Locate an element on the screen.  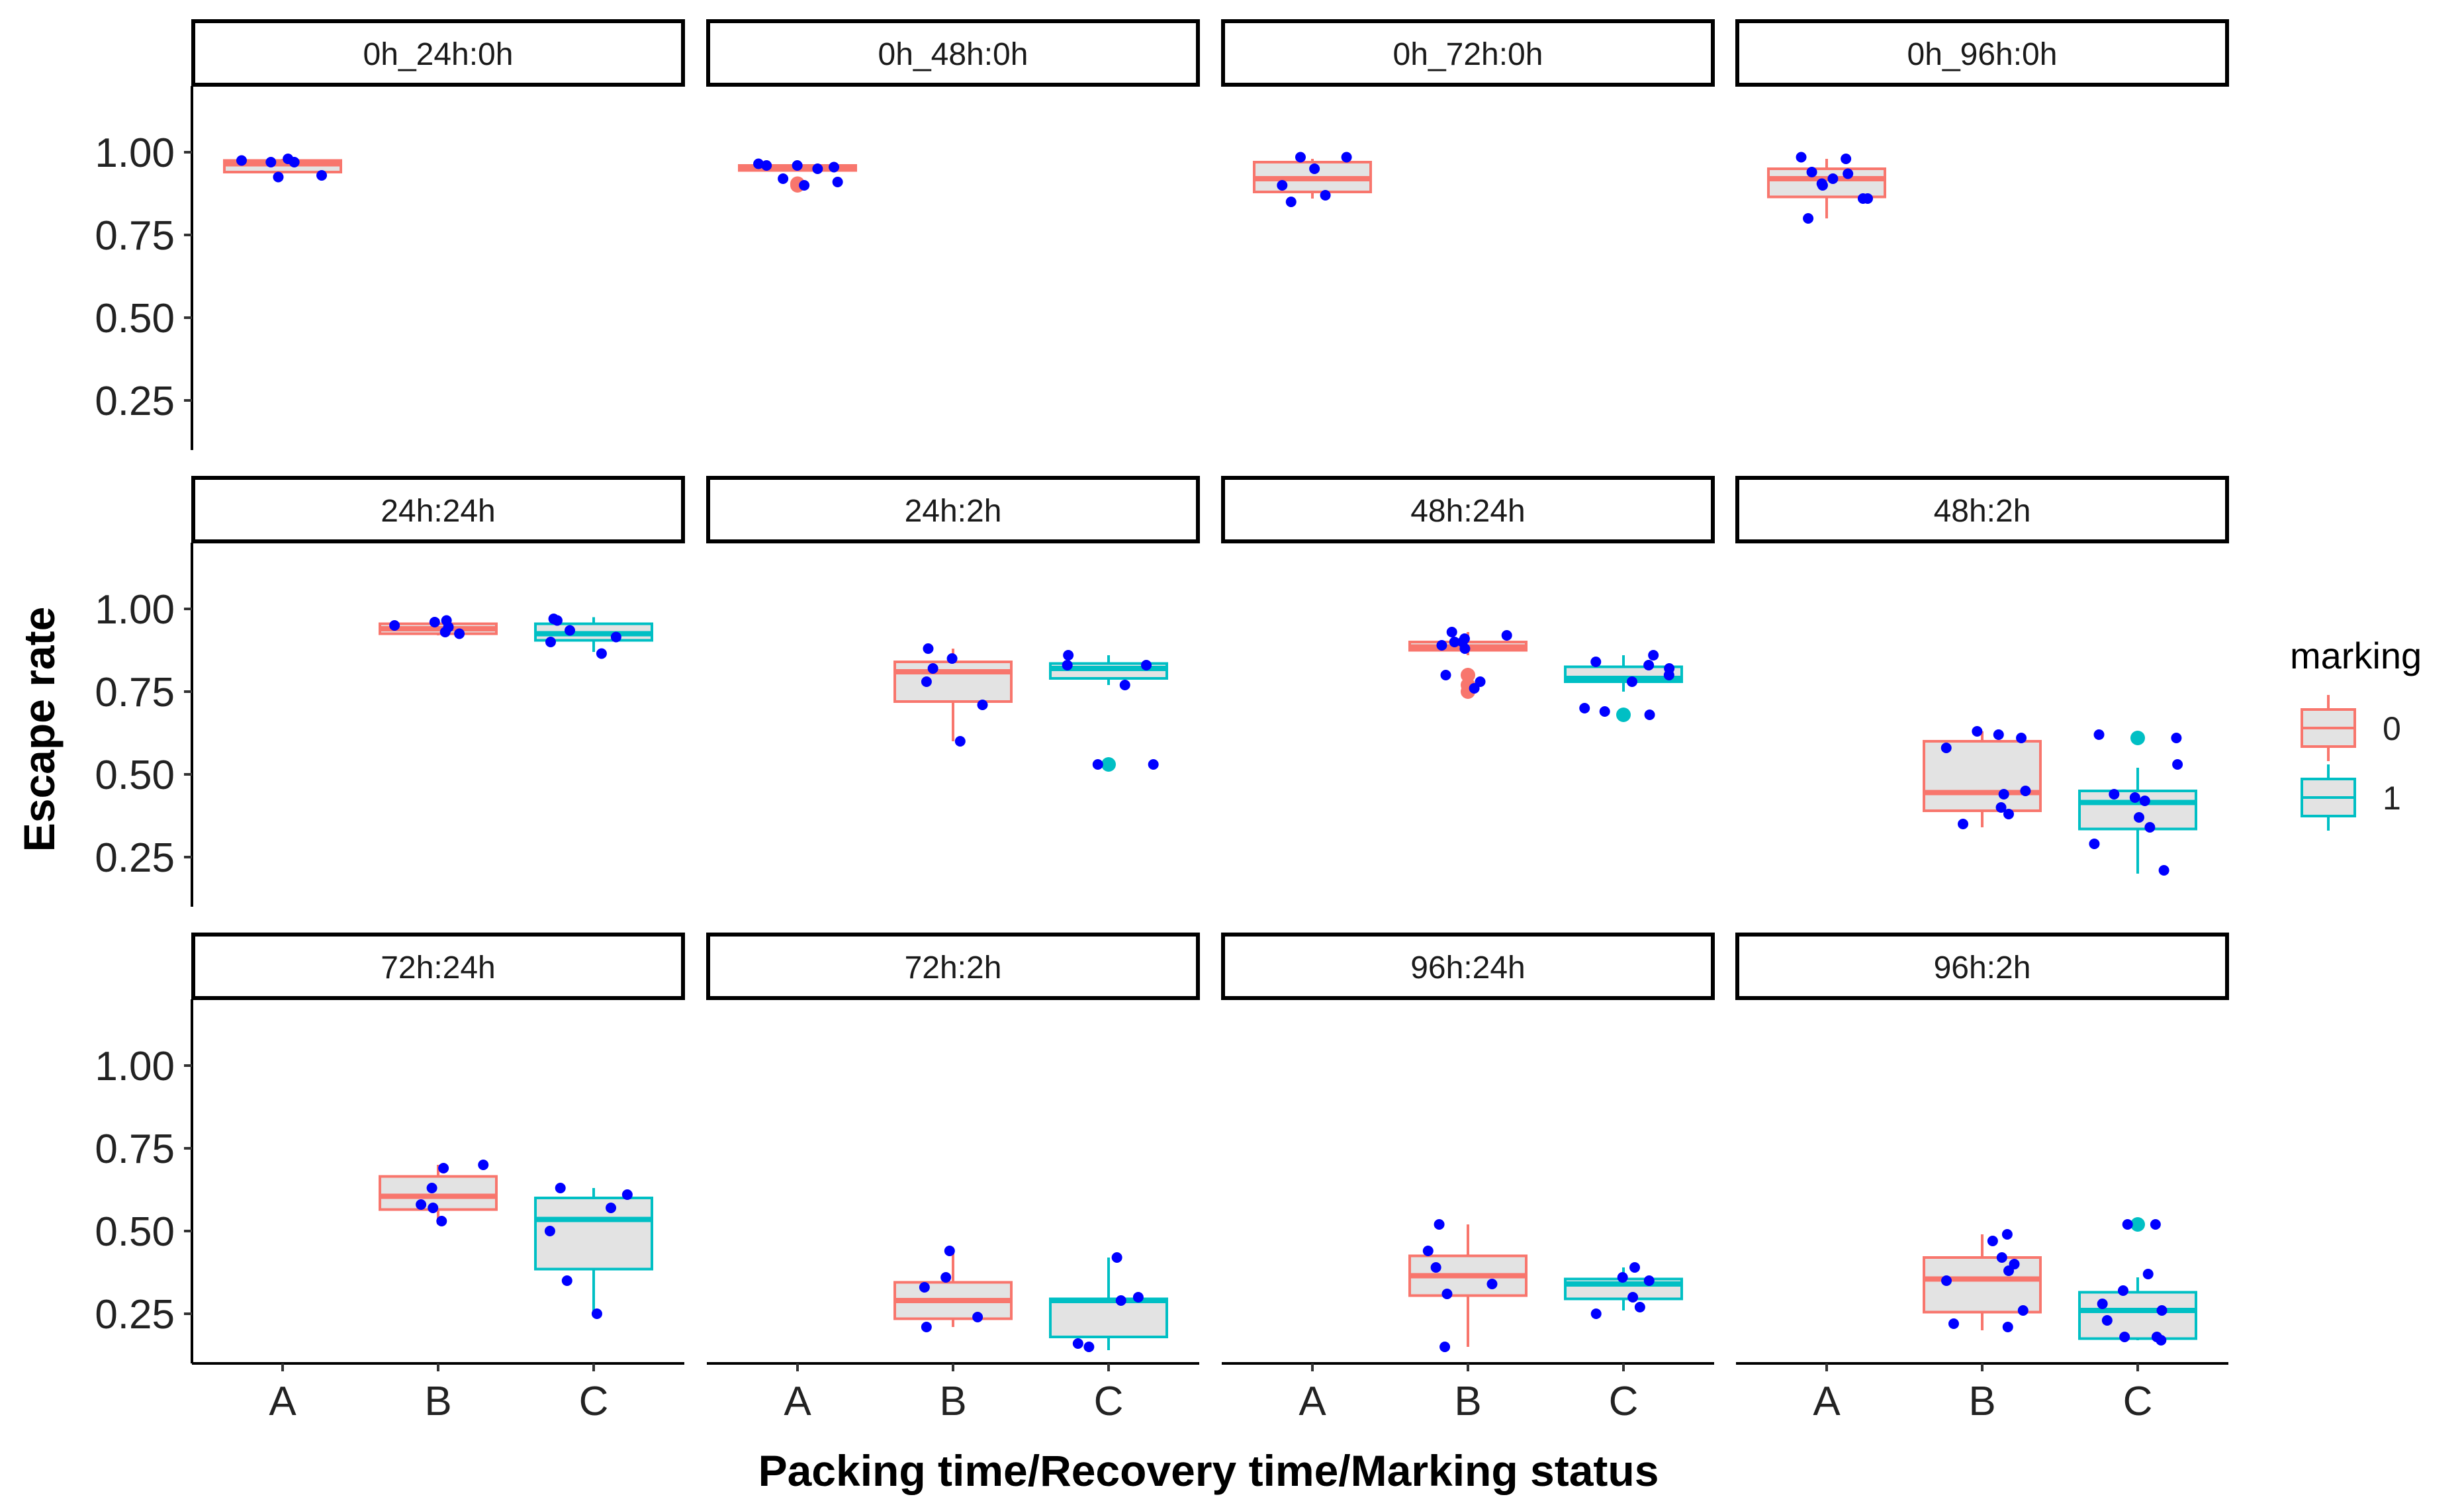
facet-strip-label: 24h:24h is located at coordinates (438, 511).